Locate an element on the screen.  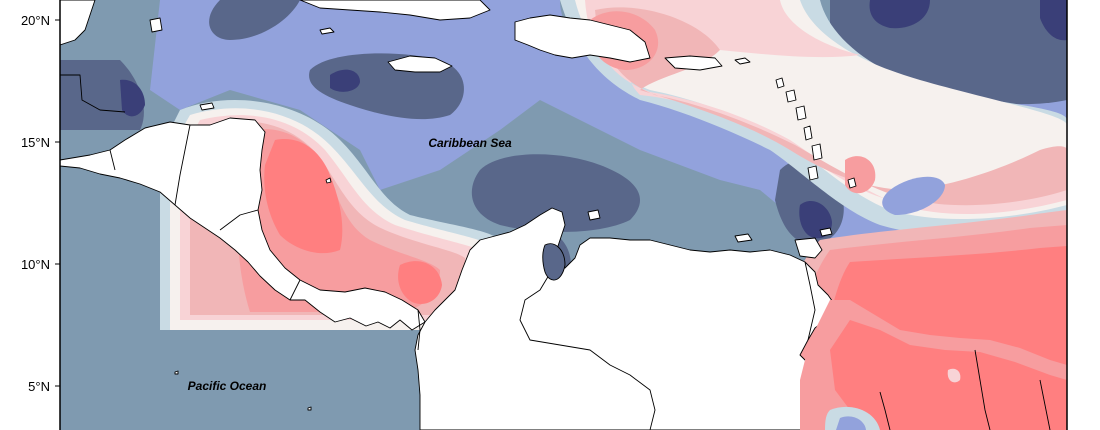
label-pacific-ocean: Pacific Ocean is located at coordinates (227, 386).